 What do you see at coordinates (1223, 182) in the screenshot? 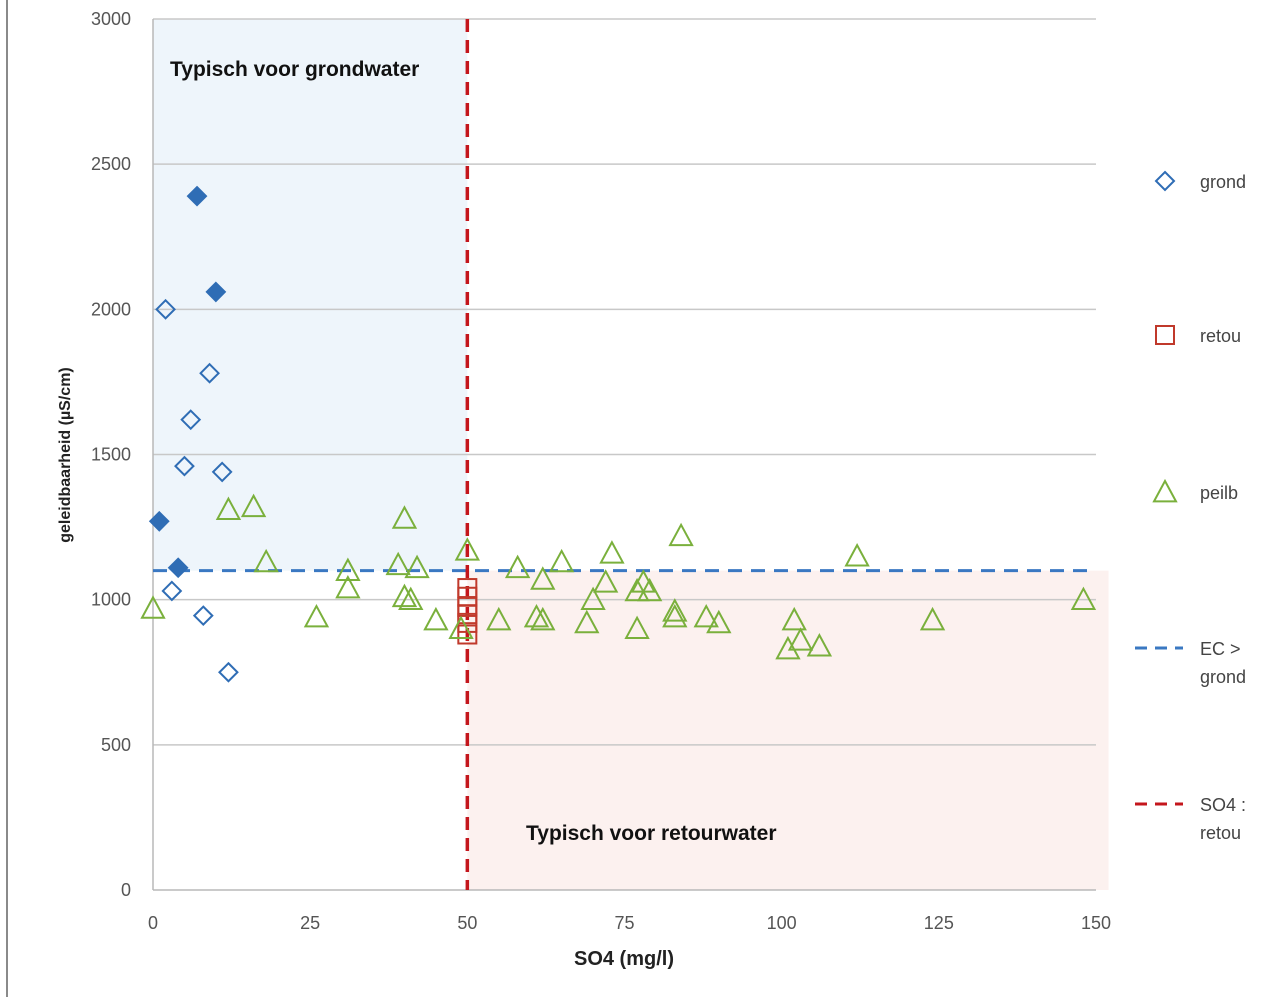
I see `legend-label-grond: grond` at bounding box center [1223, 182].